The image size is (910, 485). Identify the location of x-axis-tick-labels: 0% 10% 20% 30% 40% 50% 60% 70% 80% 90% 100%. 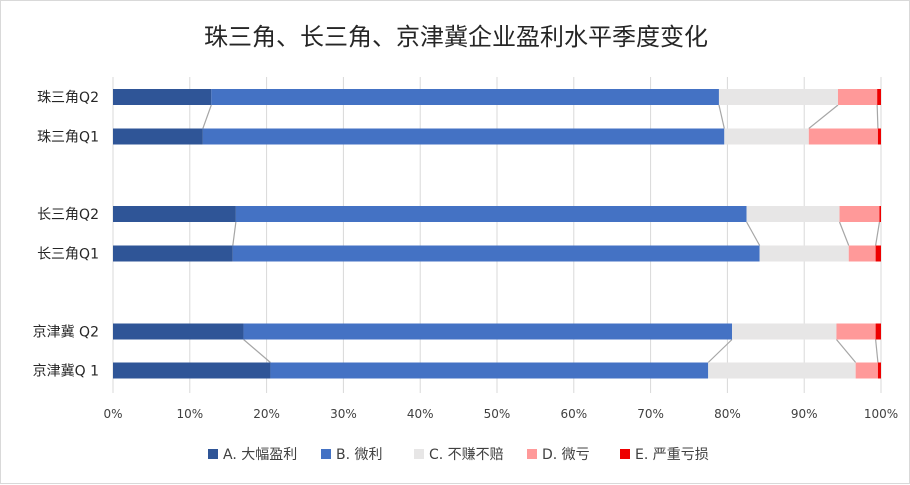
(500, 414).